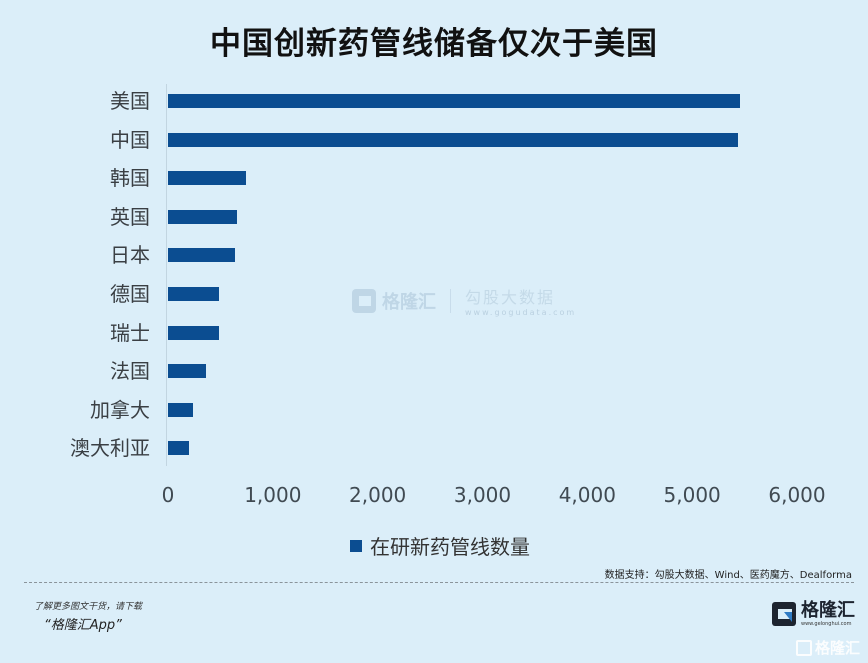 Image resolution: width=868 pixels, height=663 pixels. What do you see at coordinates (88, 607) in the screenshot?
I see `promo-text: 了解更多图文干货，请下载` at bounding box center [88, 607].